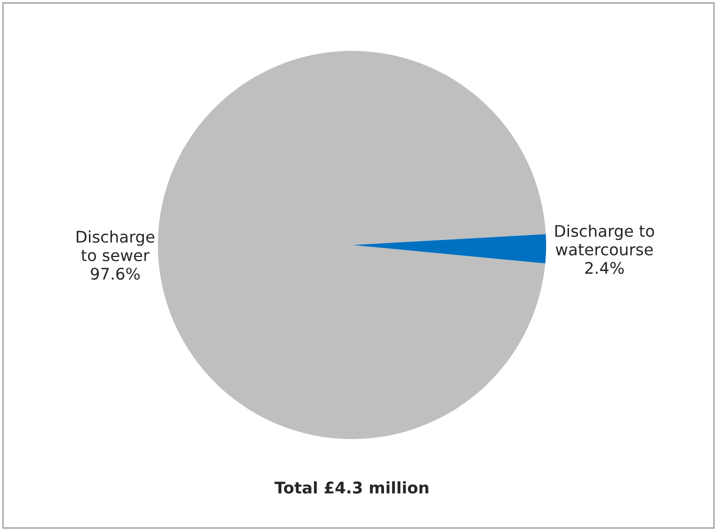 This screenshot has width=717, height=531. Describe the element at coordinates (115, 274) in the screenshot. I see `data-label: 97.6%` at that location.